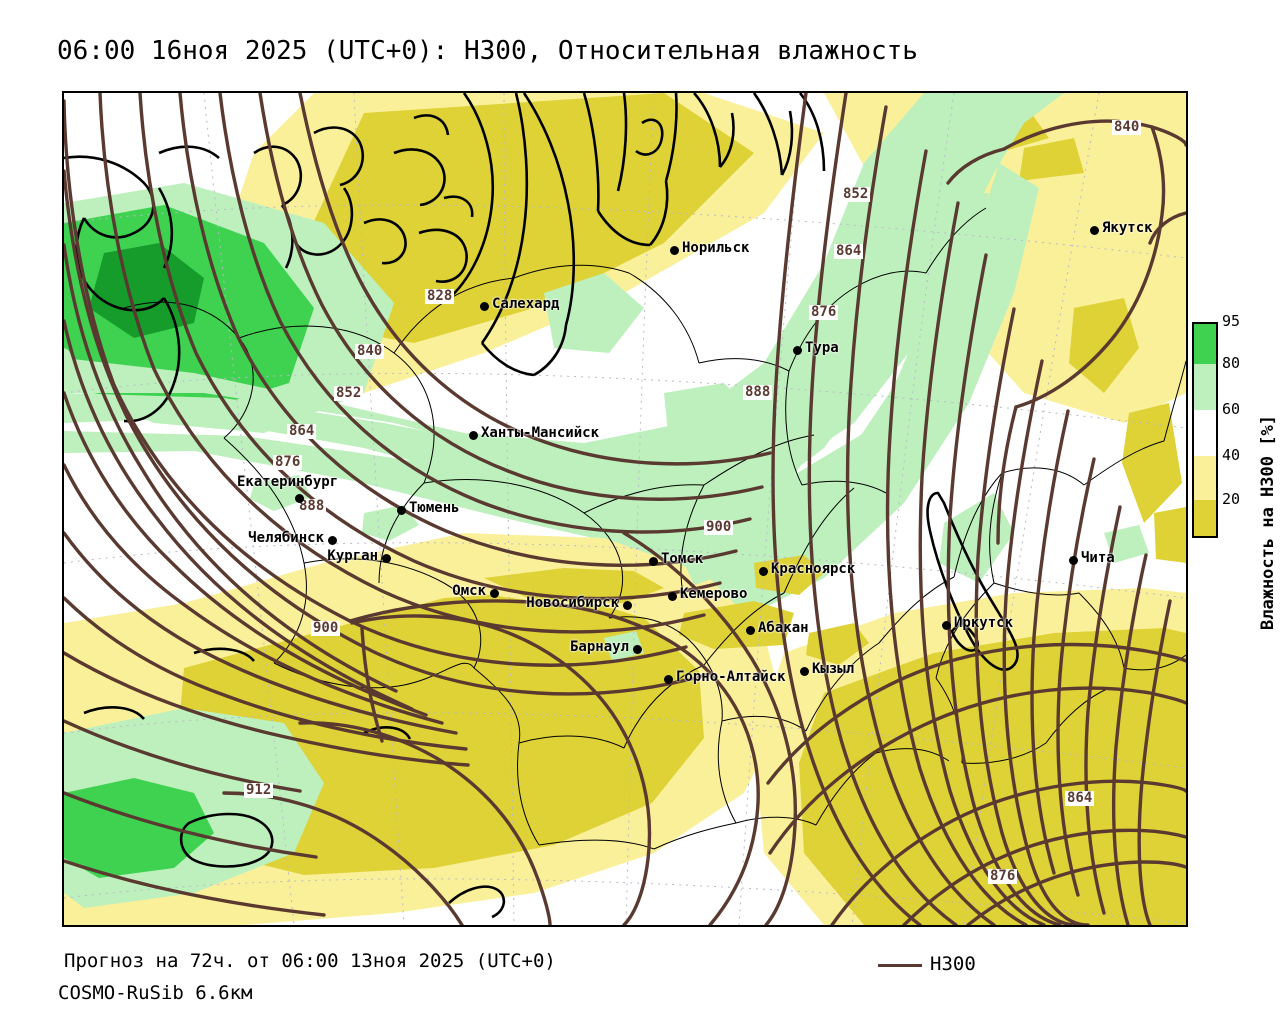  Describe the element at coordinates (953, 964) in the screenshot. I see `legend-label: H300` at that location.